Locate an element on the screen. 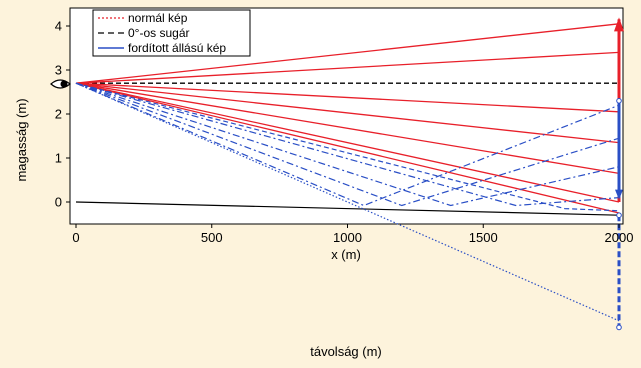 This screenshot has height=368, width=641. arrow-down-icon is located at coordinates (619, 194).